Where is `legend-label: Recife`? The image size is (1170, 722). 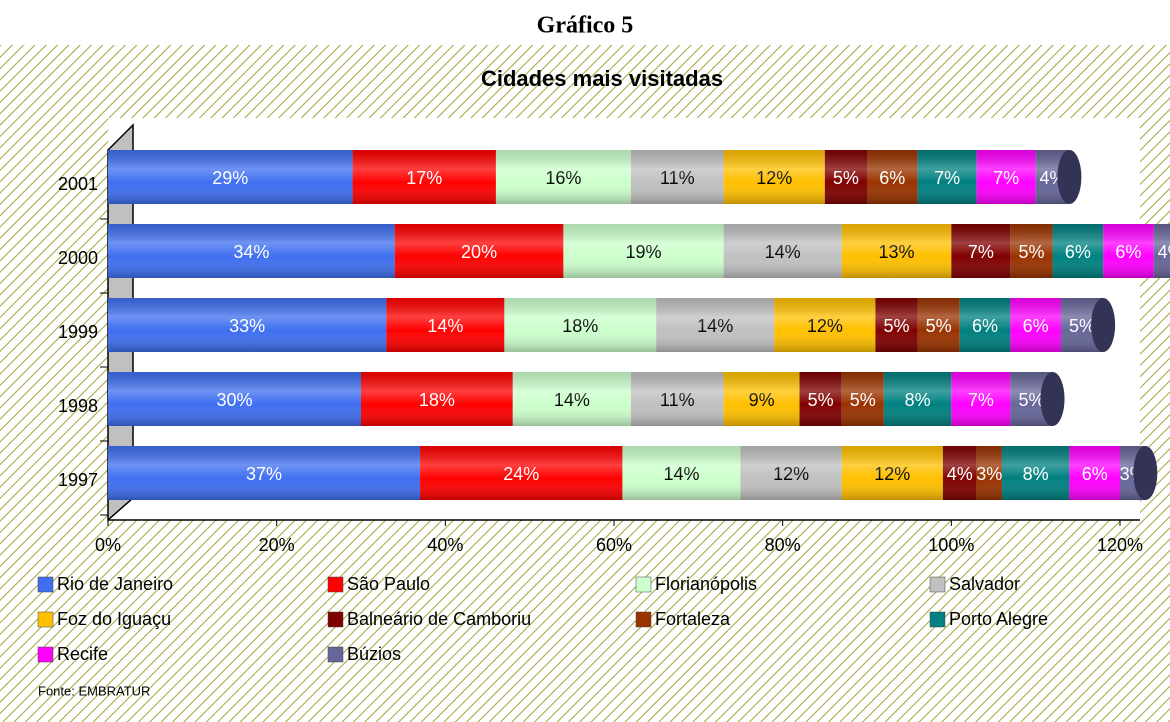
legend-label: Recife is located at coordinates (82, 654).